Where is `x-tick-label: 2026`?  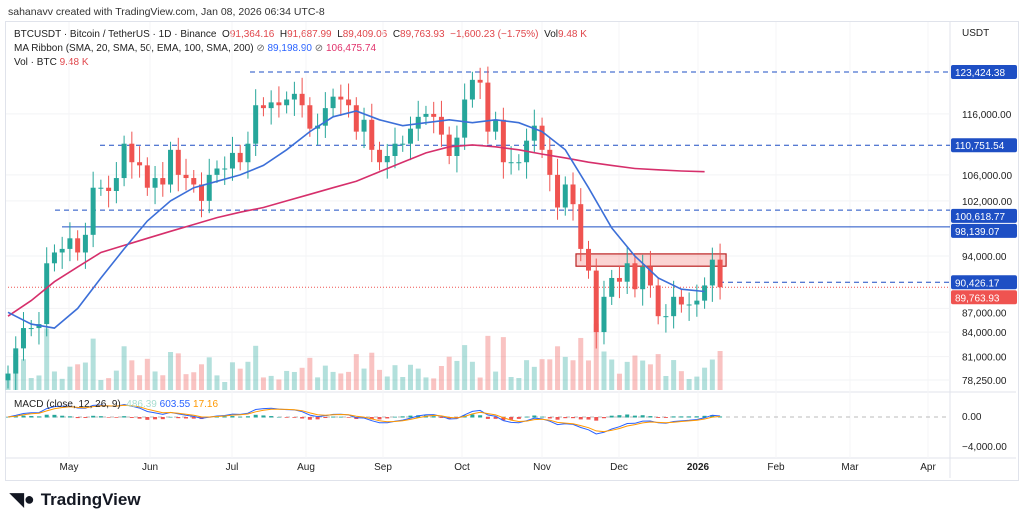
x-tick-label: 2026 is located at coordinates (698, 467).